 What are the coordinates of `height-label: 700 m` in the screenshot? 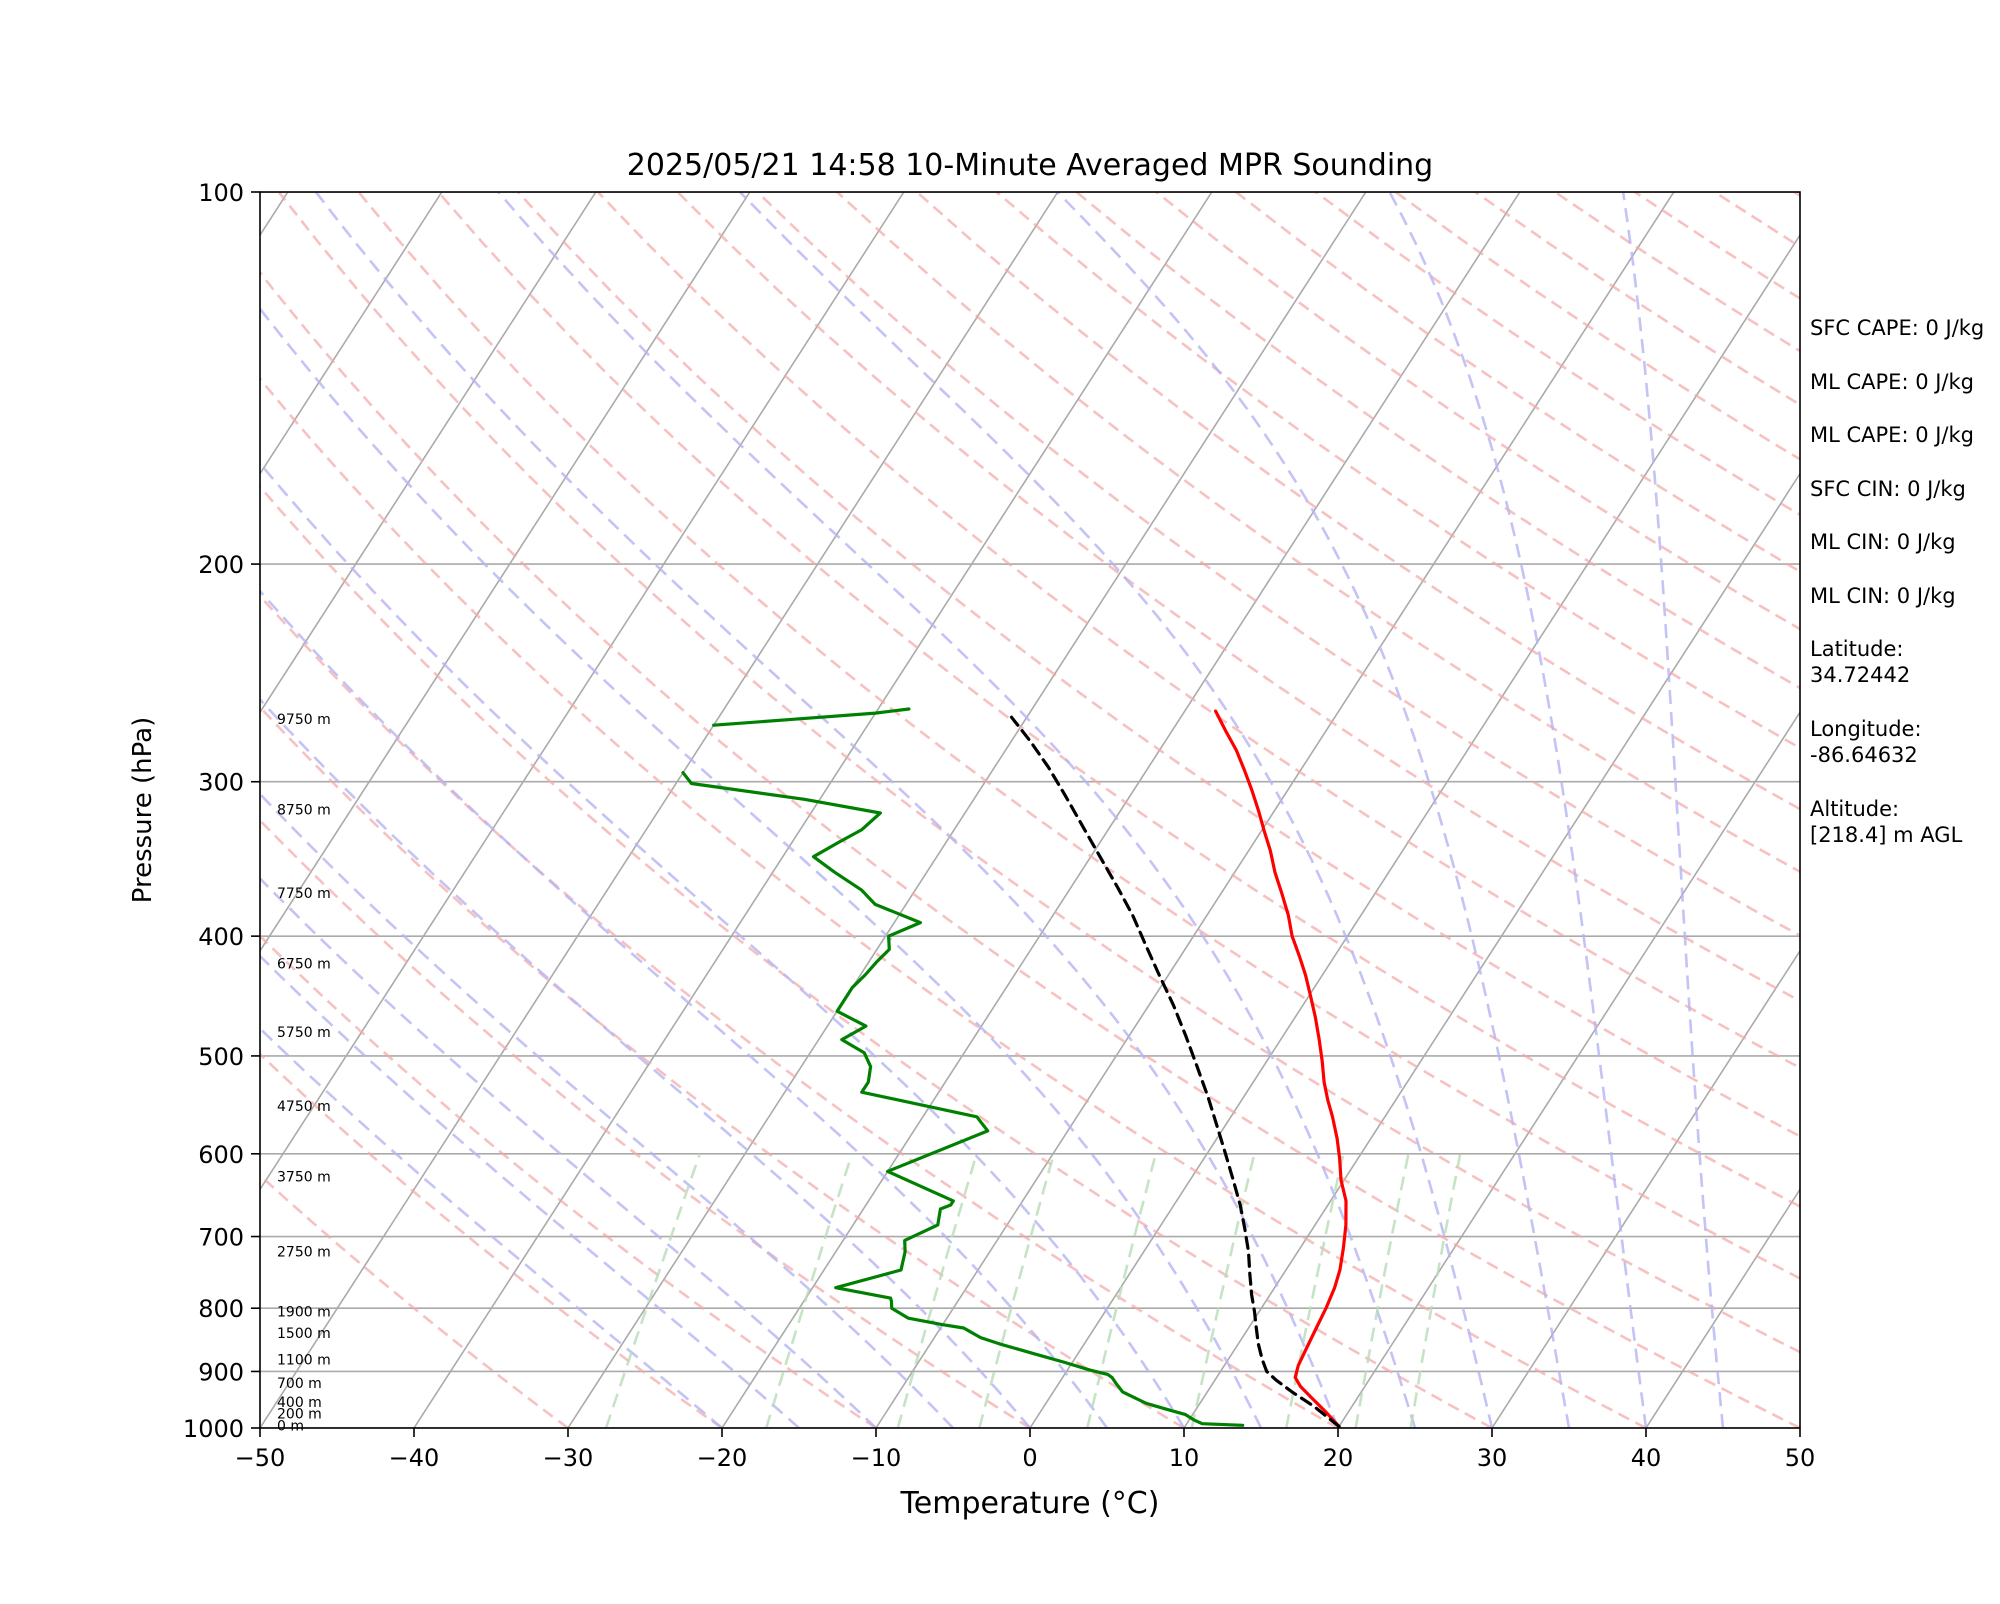 It's located at (299, 1384).